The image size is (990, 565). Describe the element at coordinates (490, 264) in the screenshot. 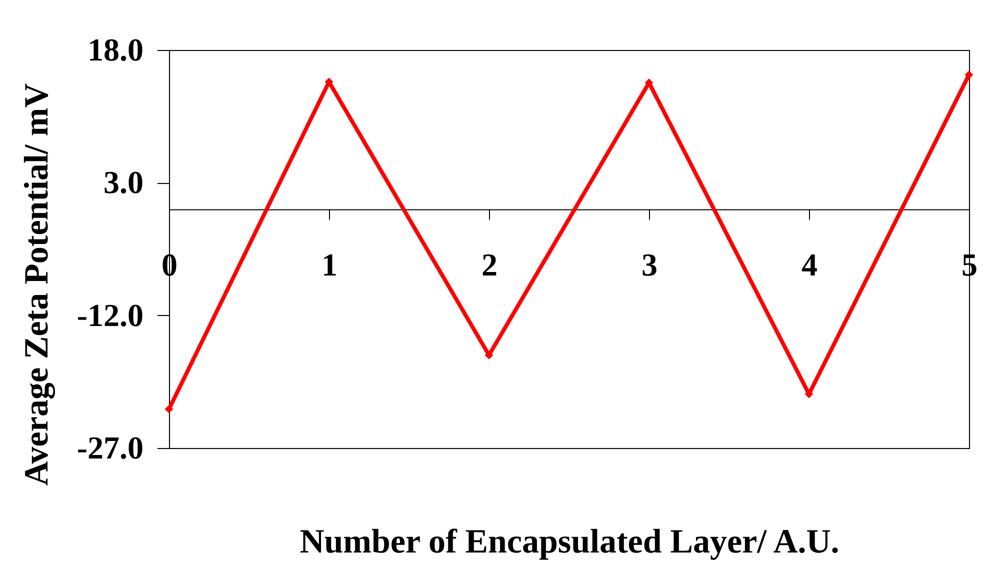

I see `x-tick-label: 2` at that location.